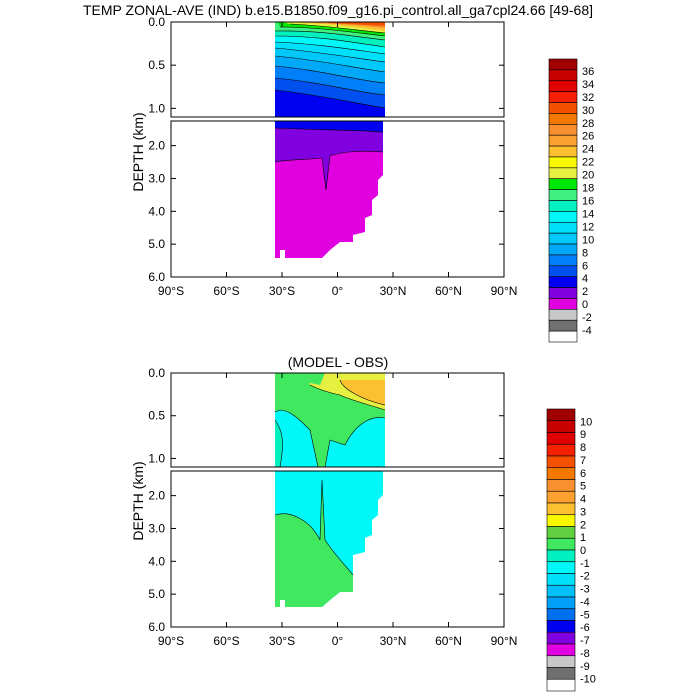  I want to click on y-axis-label: DEPTH (km), so click(138, 500).